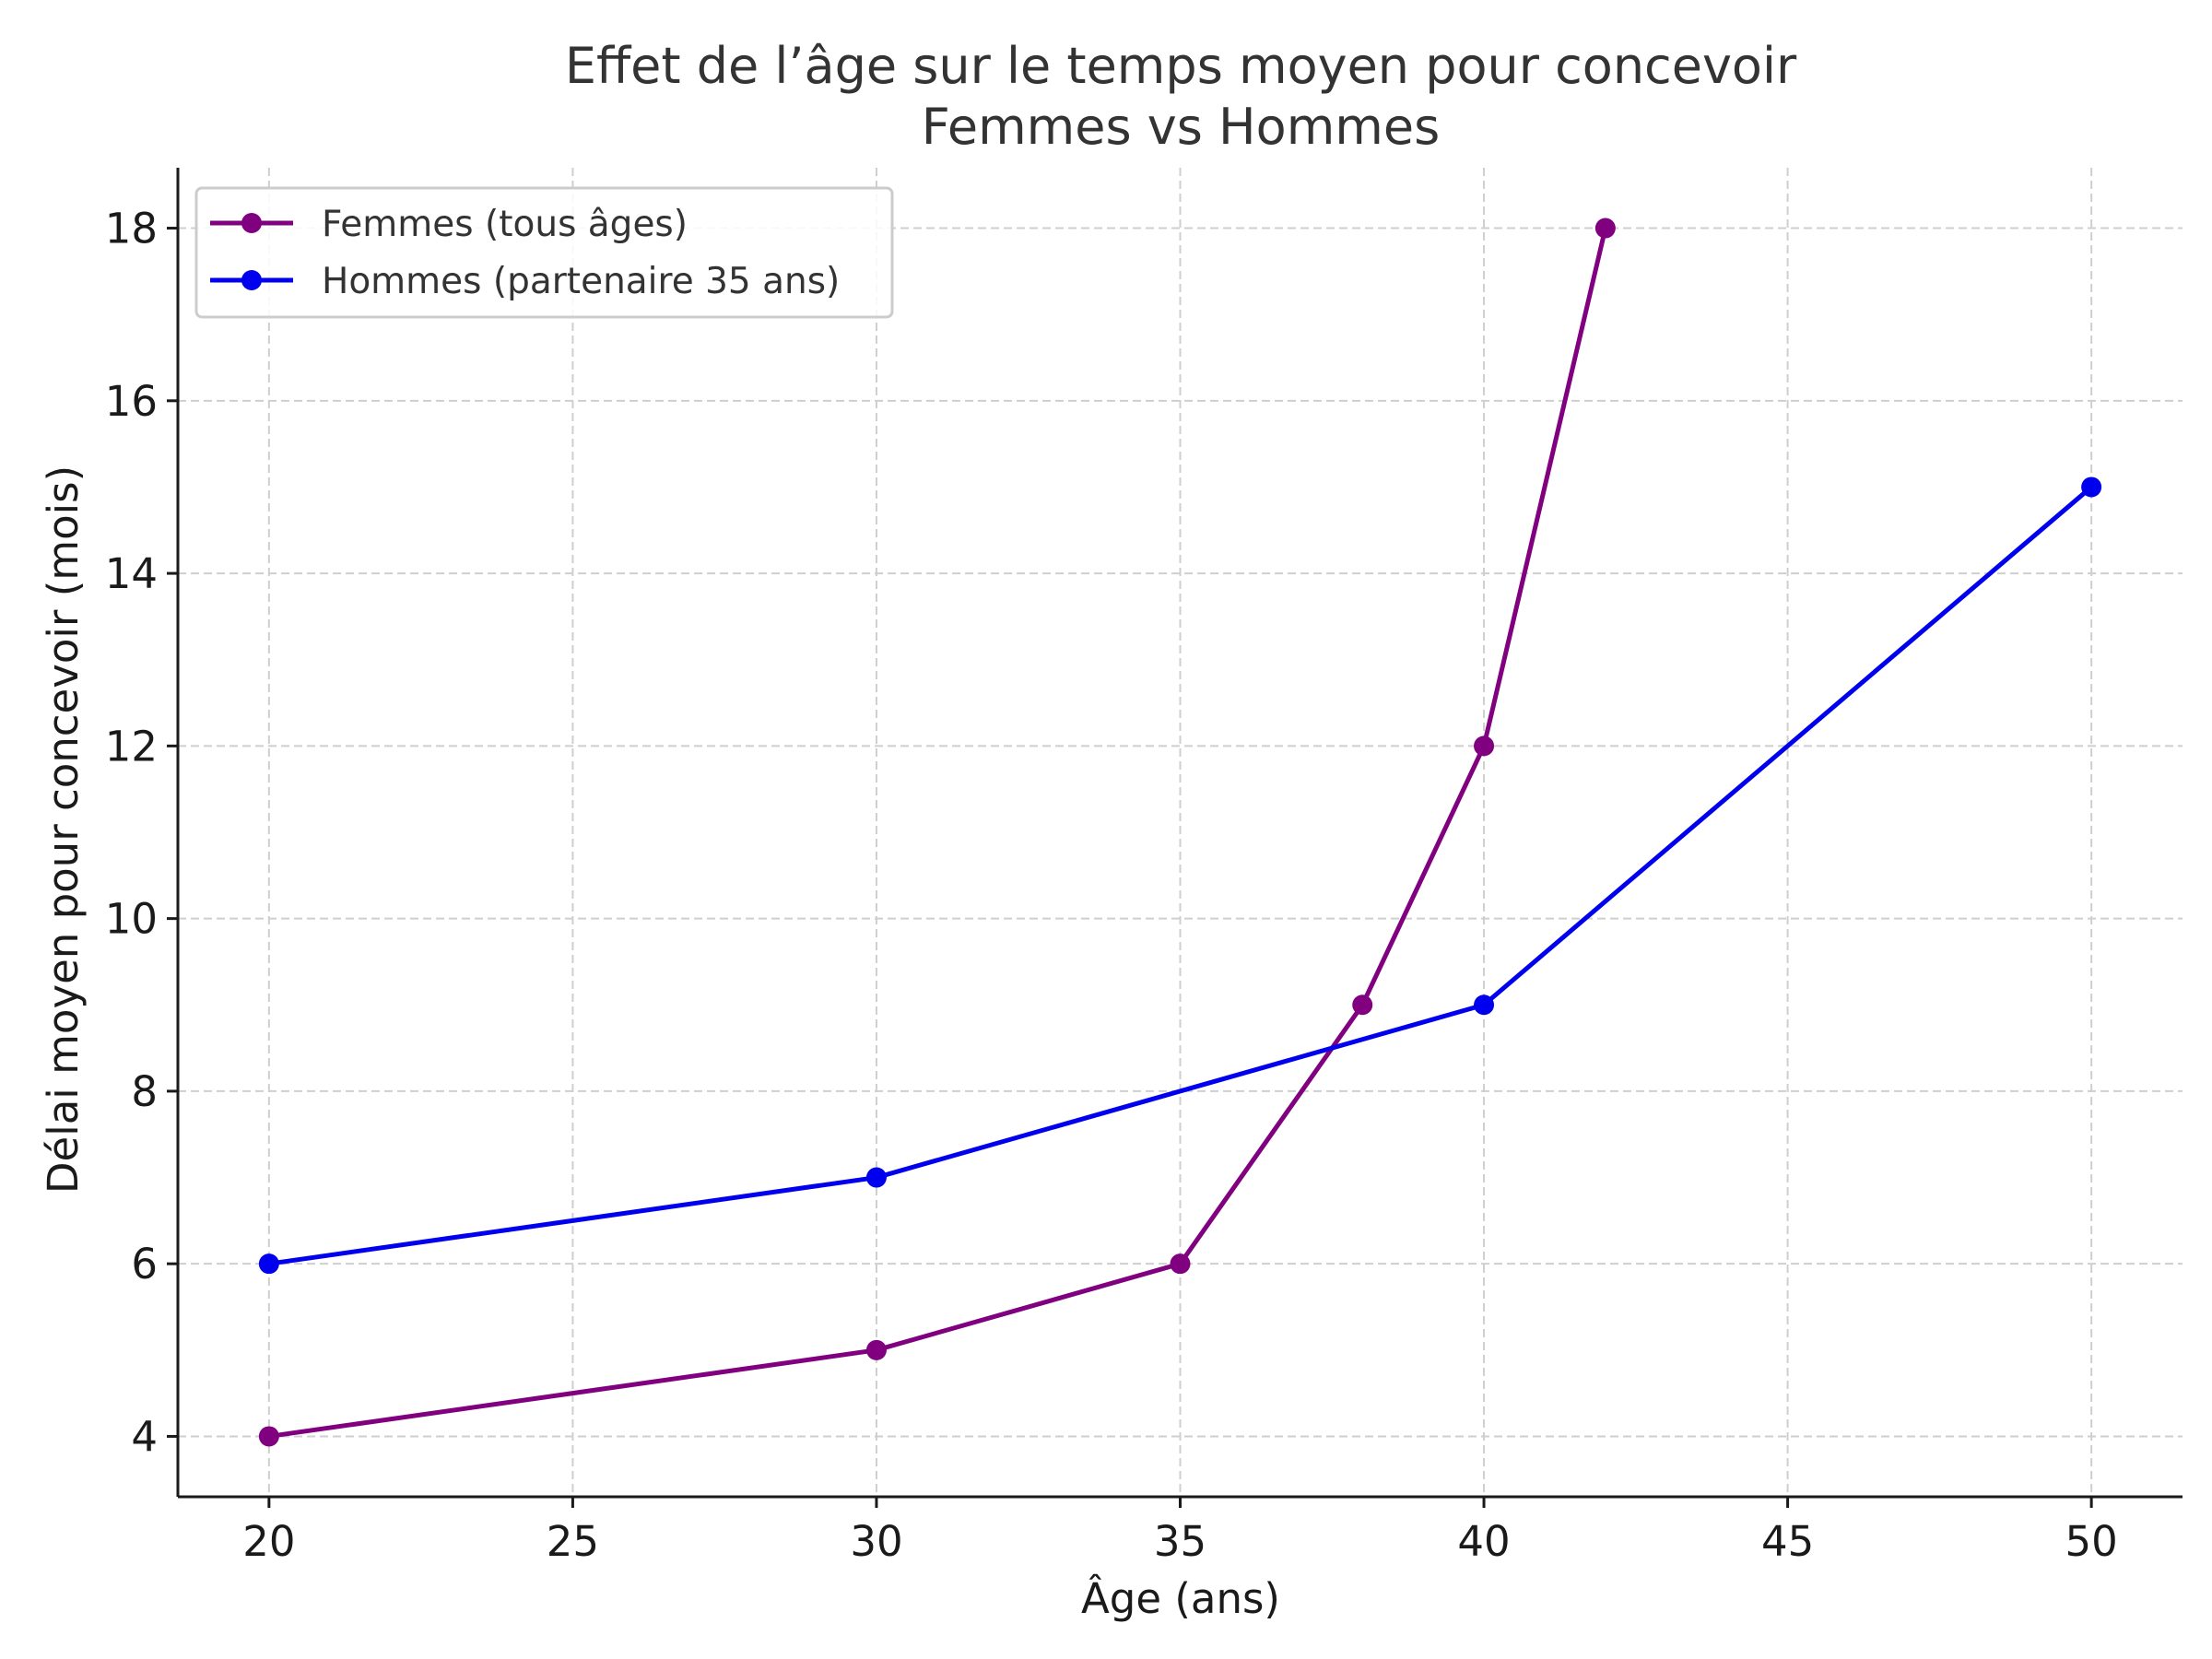 Image resolution: width=2212 pixels, height=1659 pixels. Describe the element at coordinates (268, 1541) in the screenshot. I see `x-tick-label-20: 20` at that location.